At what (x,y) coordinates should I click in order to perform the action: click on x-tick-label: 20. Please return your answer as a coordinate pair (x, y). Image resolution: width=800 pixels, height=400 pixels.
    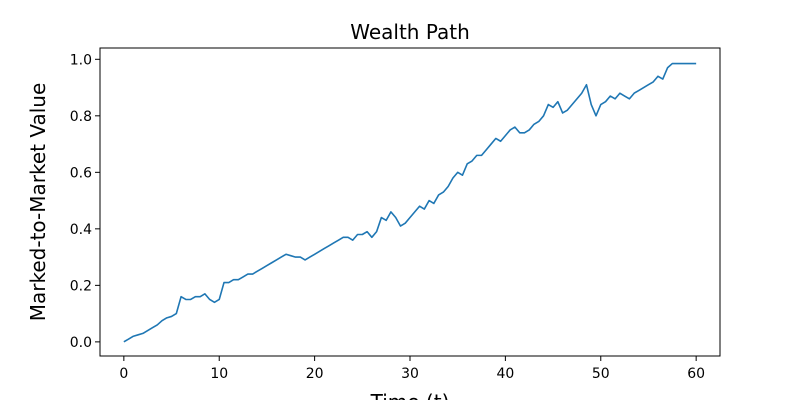
    Looking at the image, I should click on (315, 374).